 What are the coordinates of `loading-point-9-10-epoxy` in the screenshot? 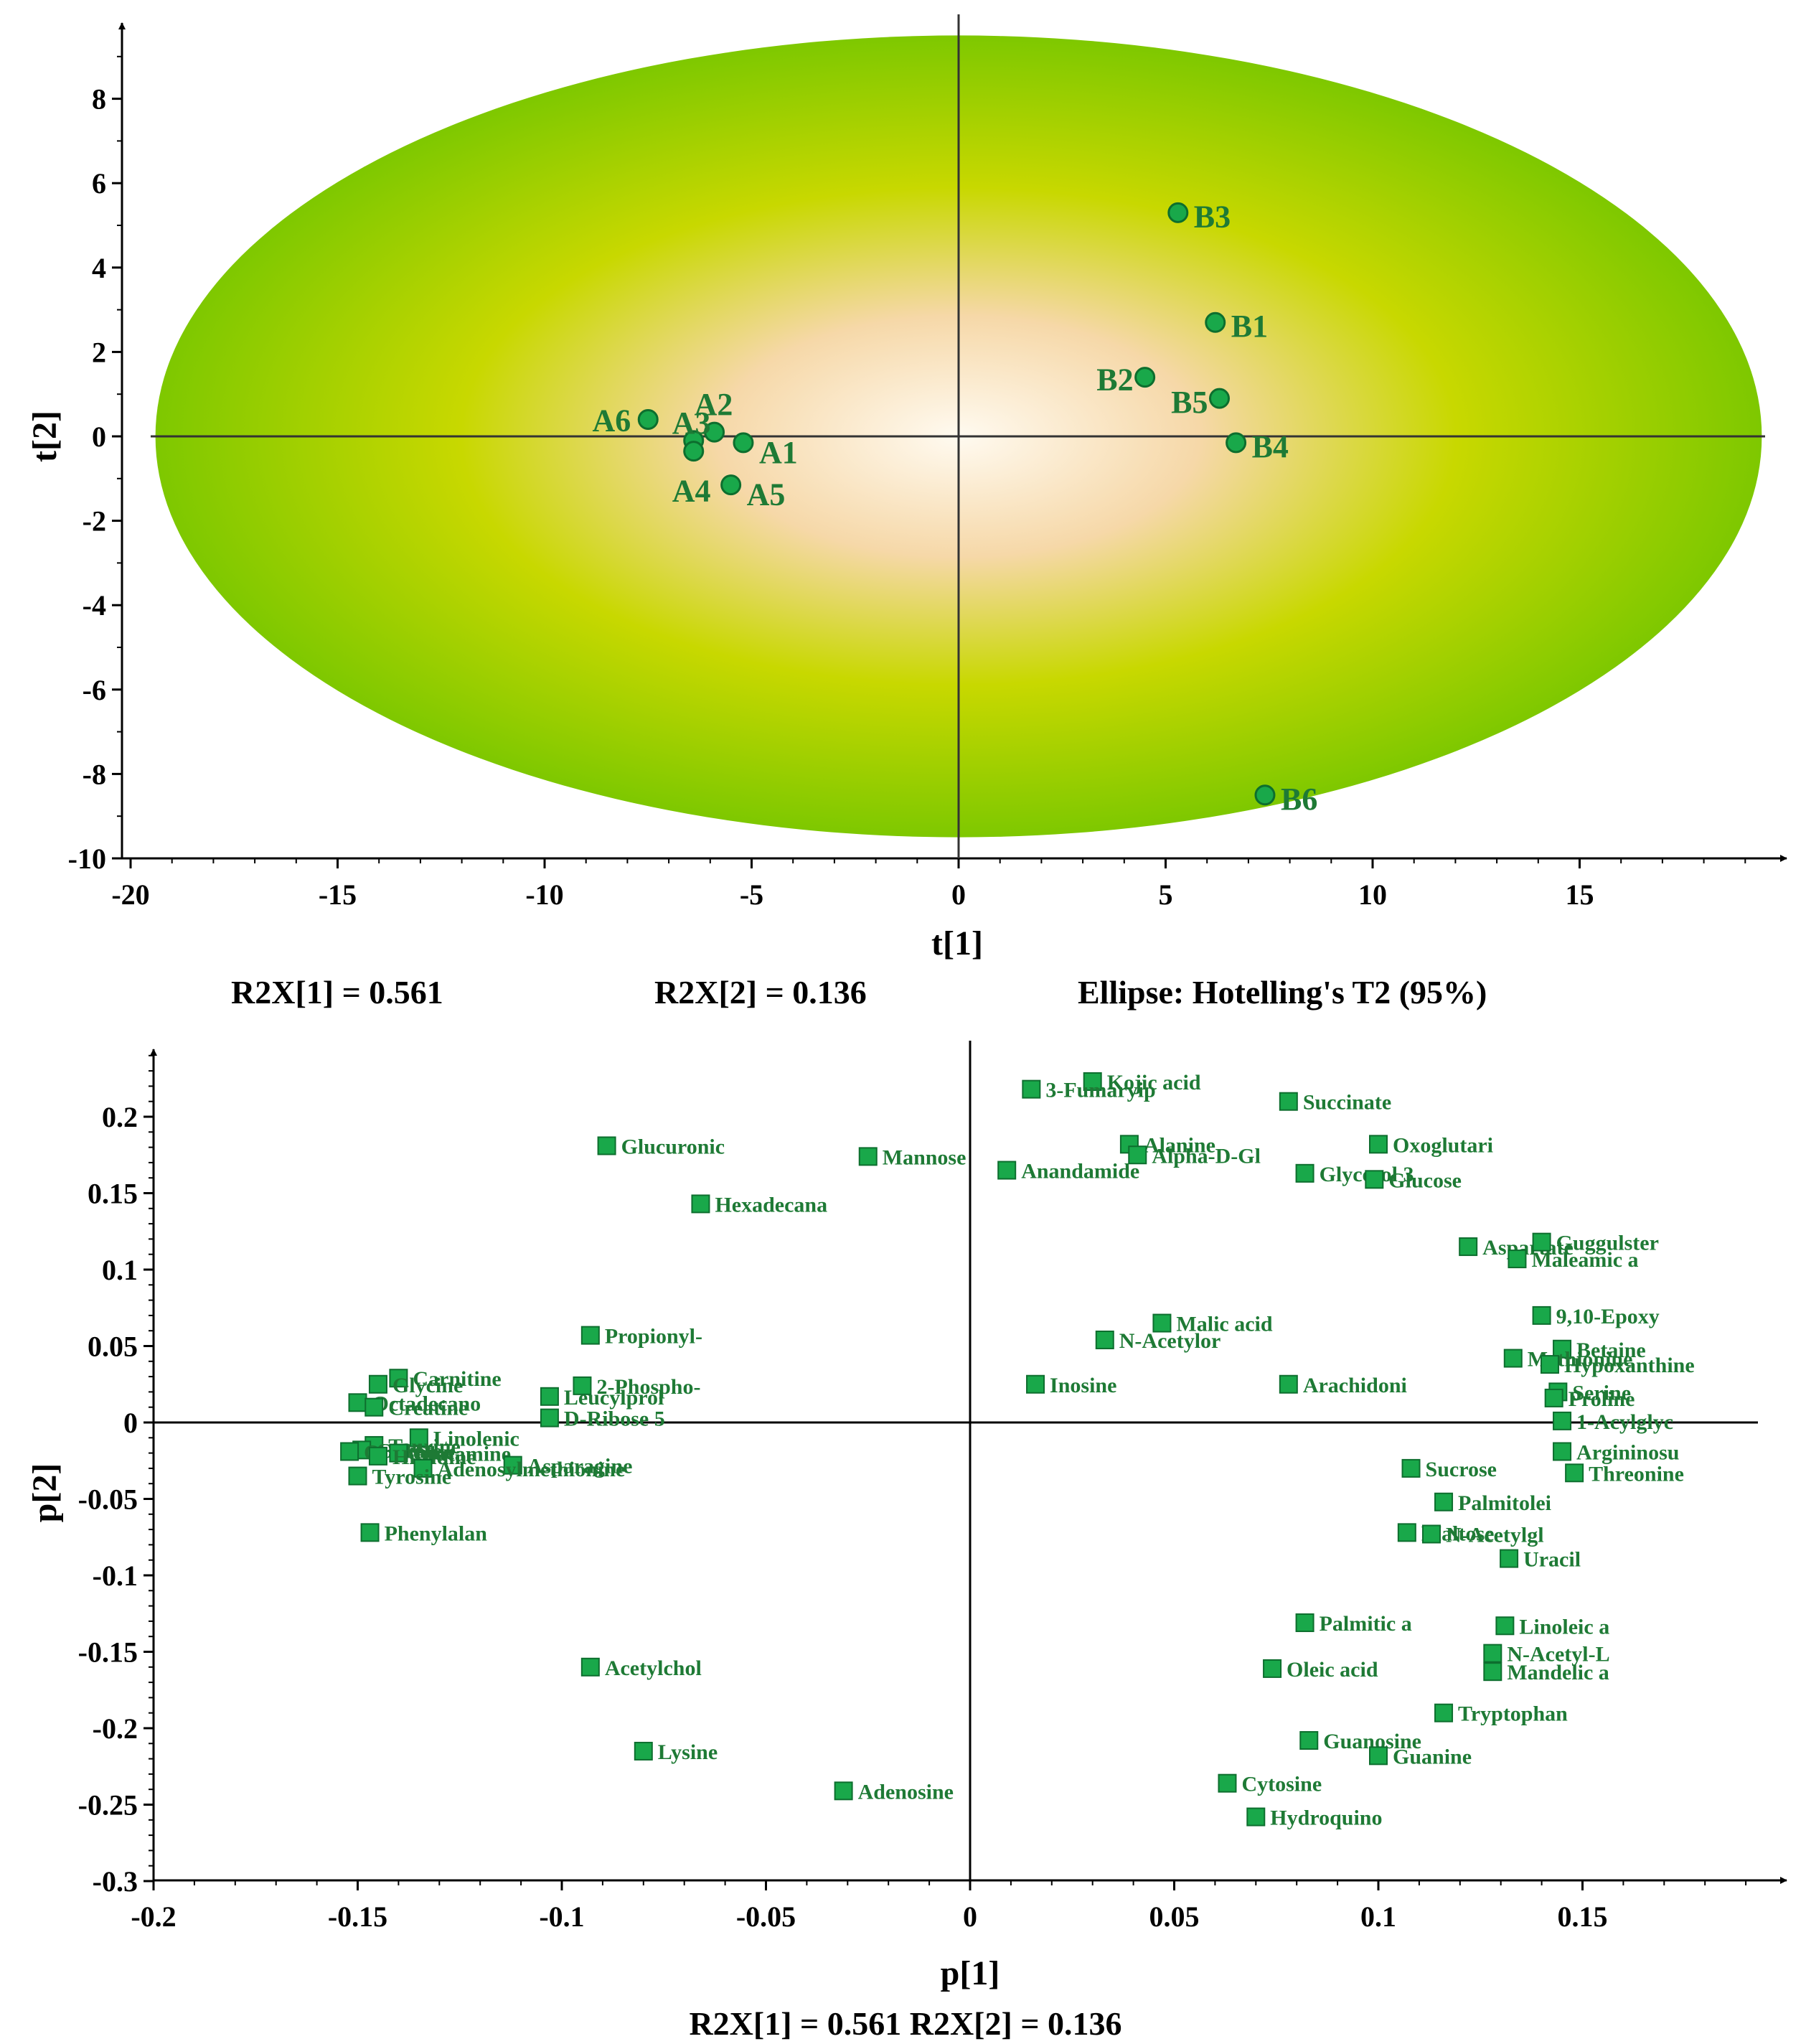 It's located at (1541, 1315).